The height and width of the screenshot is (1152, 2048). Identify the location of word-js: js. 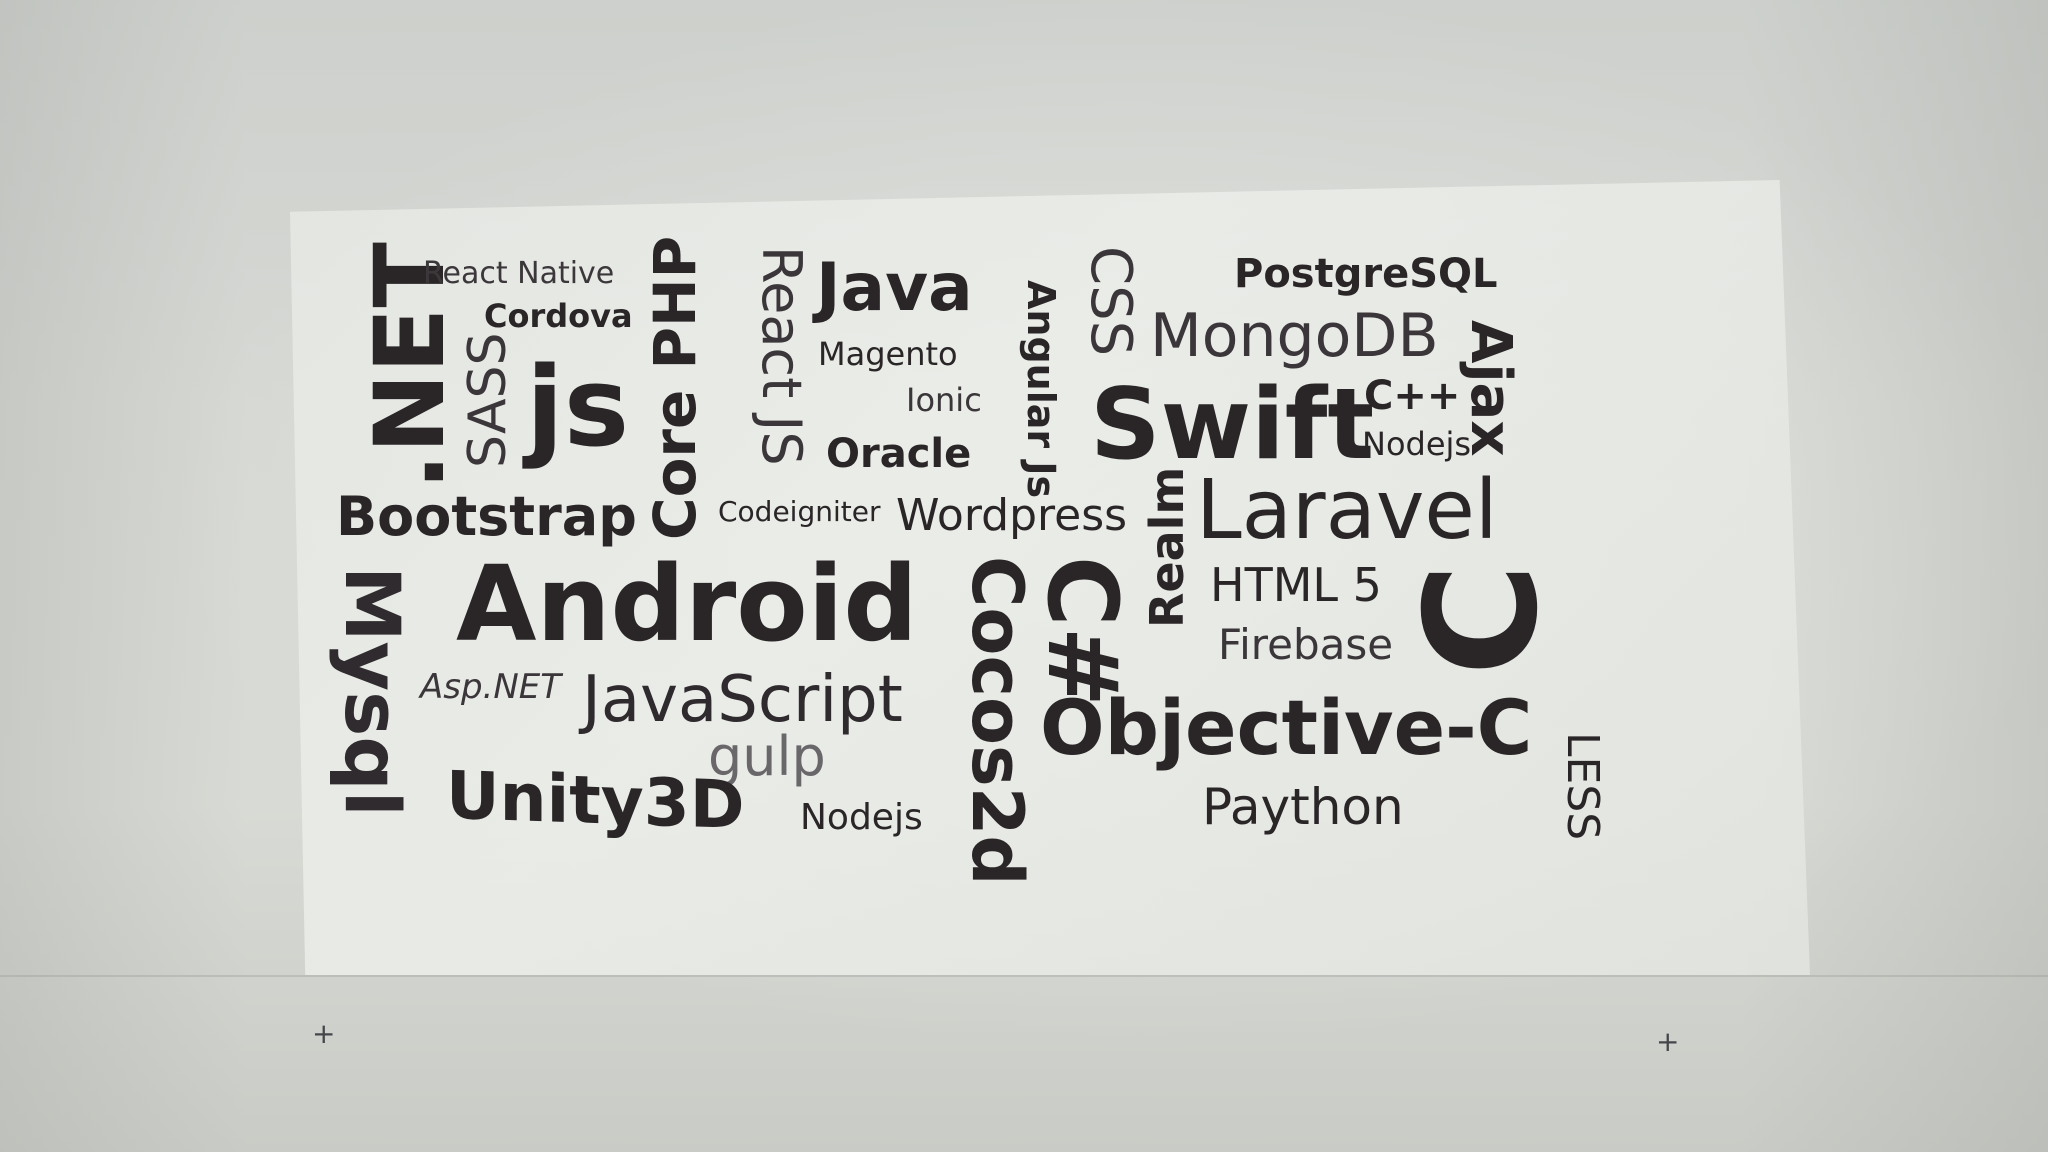
(578, 407).